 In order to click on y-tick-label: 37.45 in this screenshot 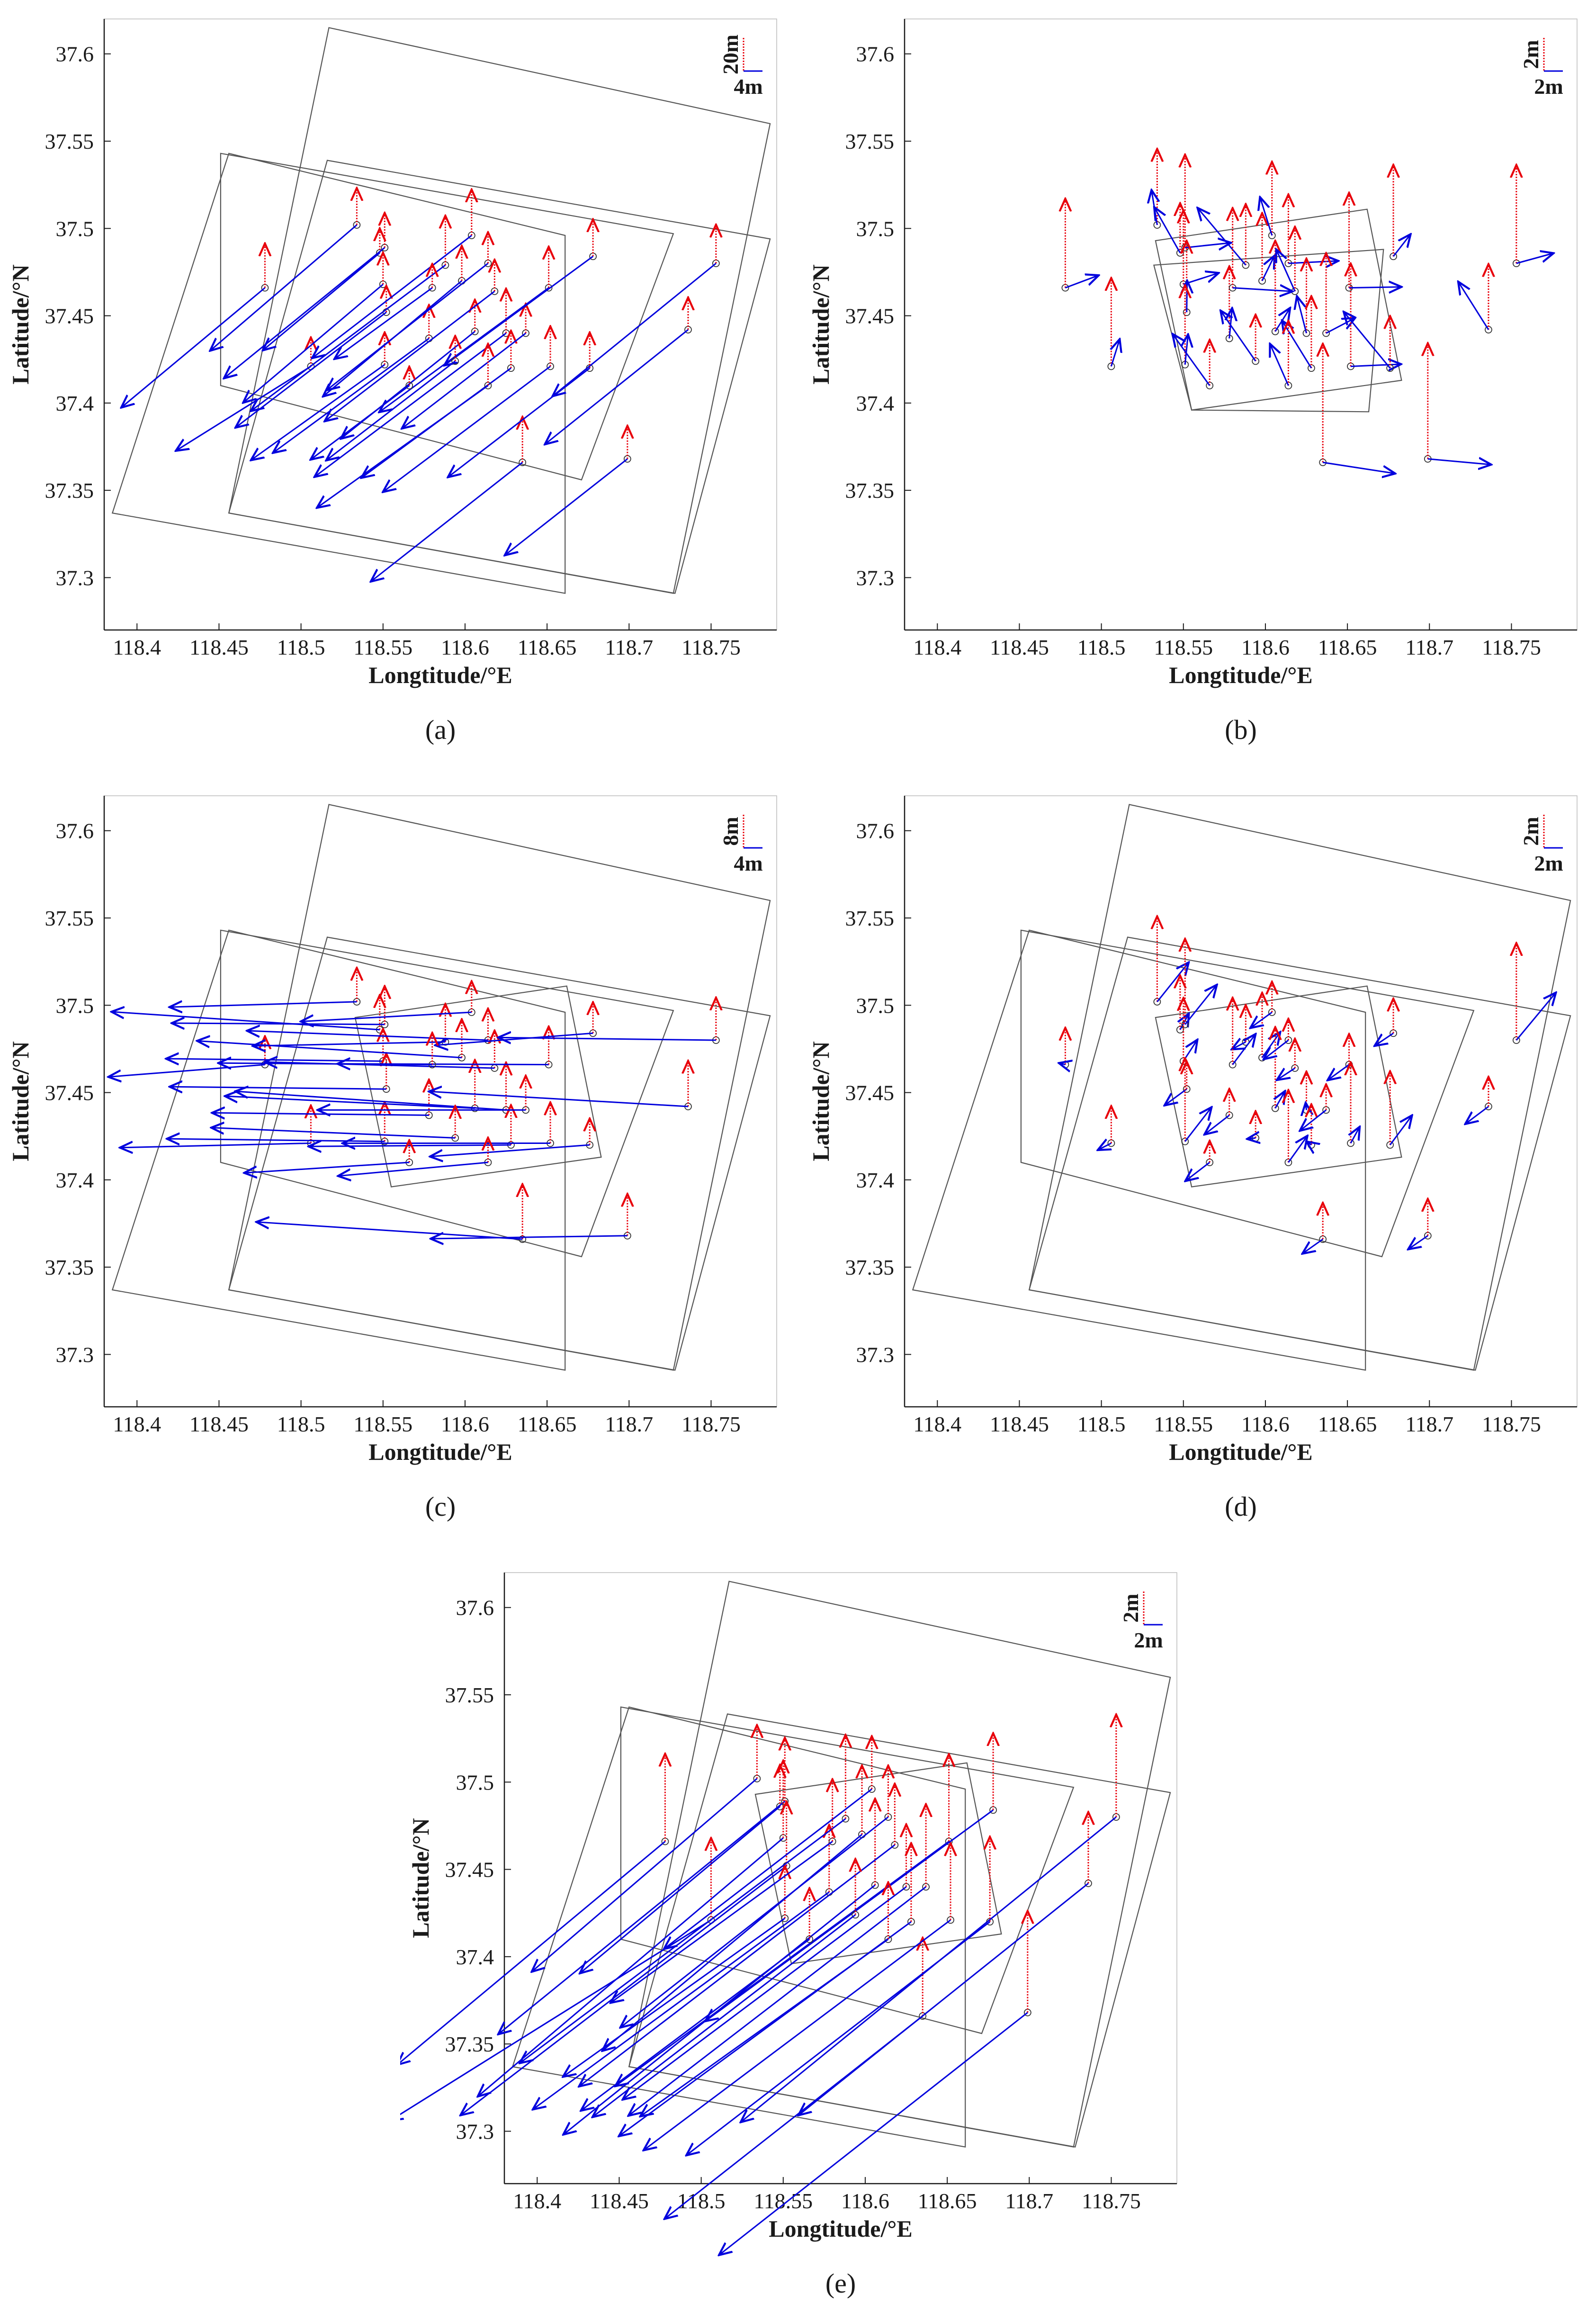, I will do `click(870, 1093)`.